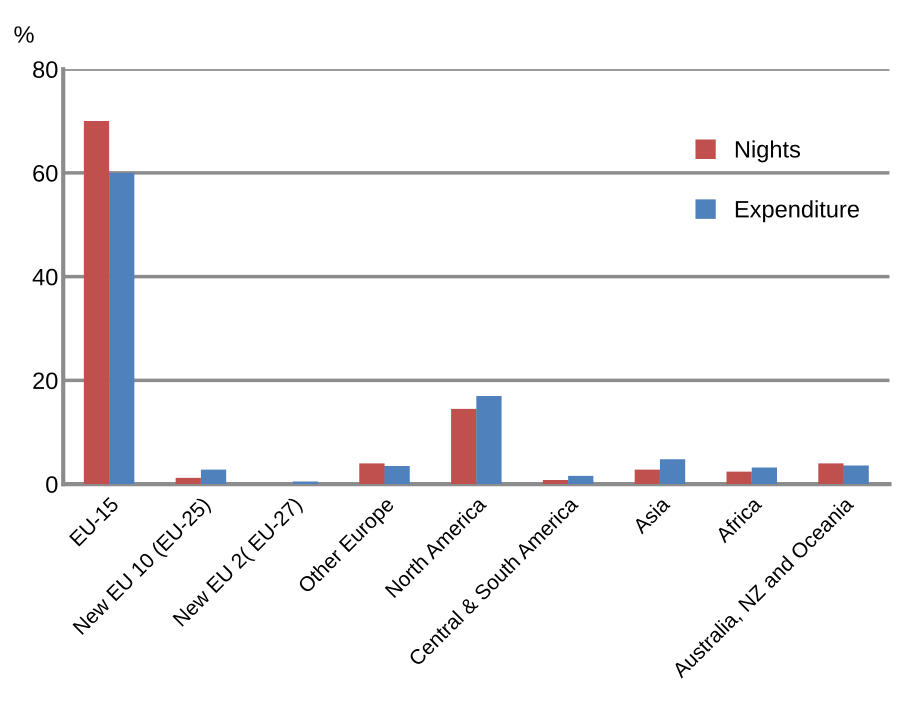  I want to click on y-axis-title: %, so click(24, 34).